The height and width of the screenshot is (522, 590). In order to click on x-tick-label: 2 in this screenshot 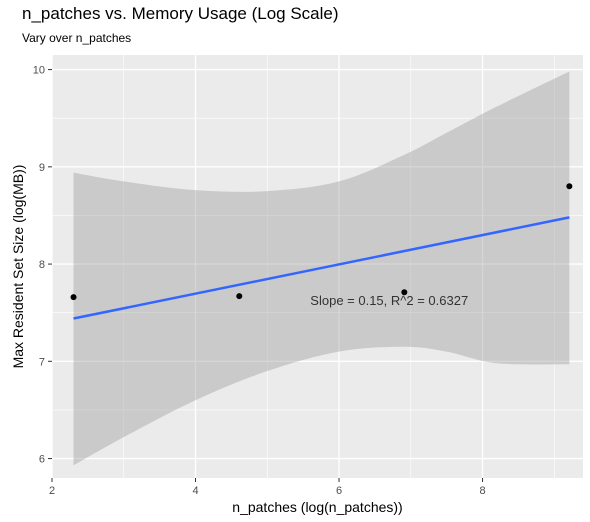, I will do `click(52, 491)`.